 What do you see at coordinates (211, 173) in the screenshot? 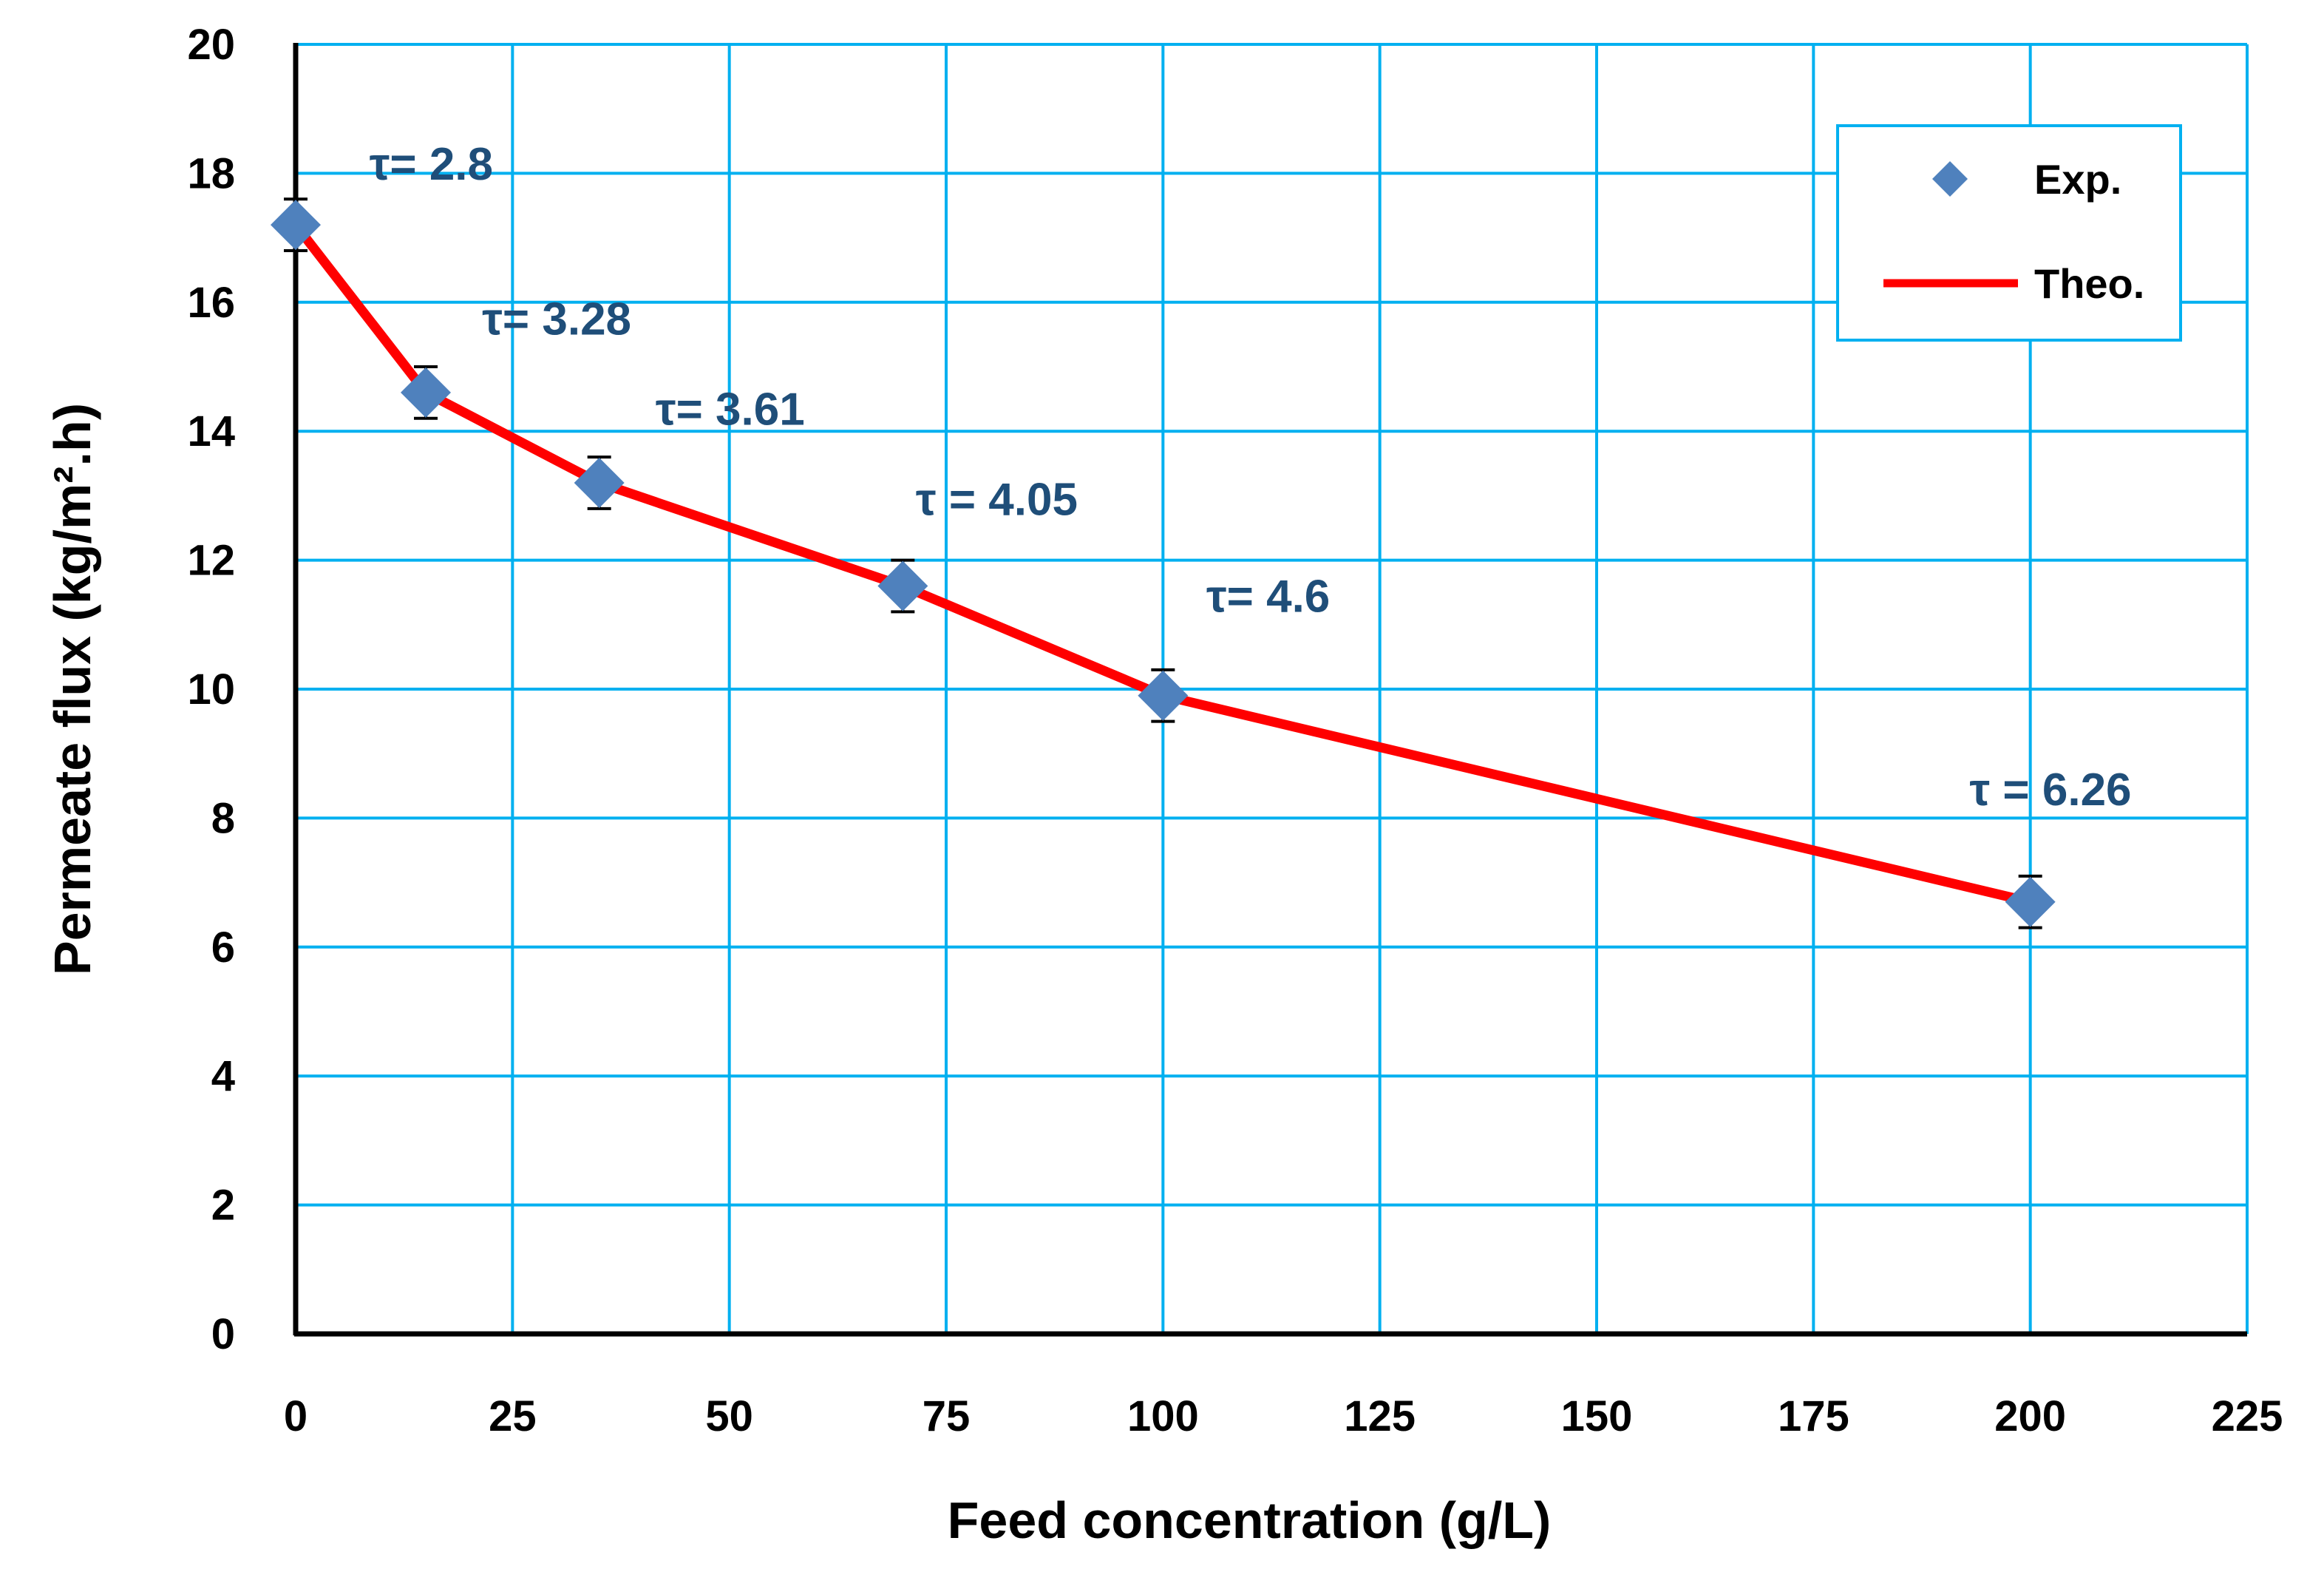
I see `y-tick-label: 18` at bounding box center [211, 173].